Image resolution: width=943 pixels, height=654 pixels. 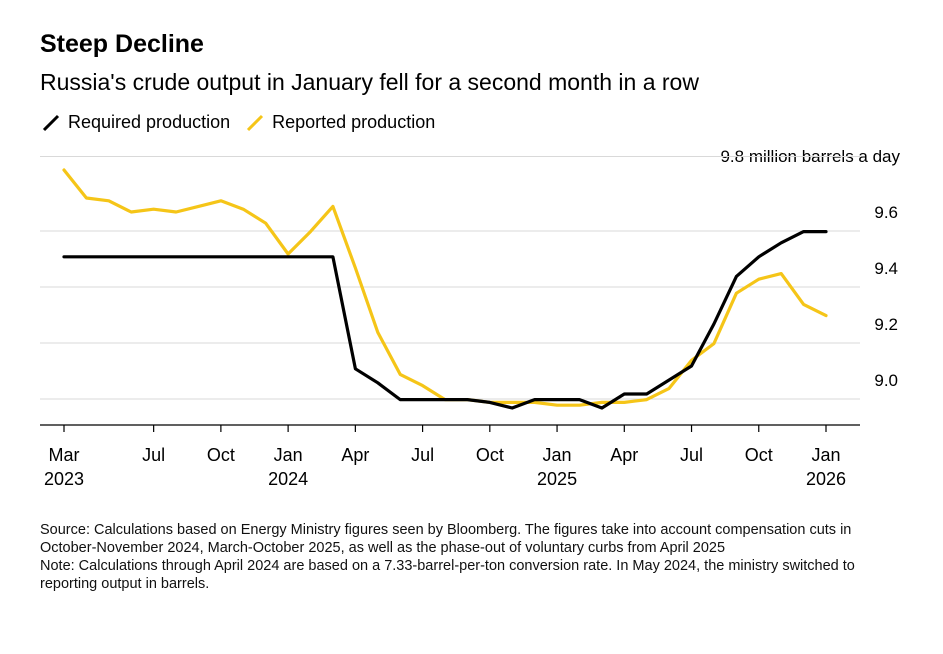 I want to click on x-tick-label-year: 2026, so click(x=826, y=479).